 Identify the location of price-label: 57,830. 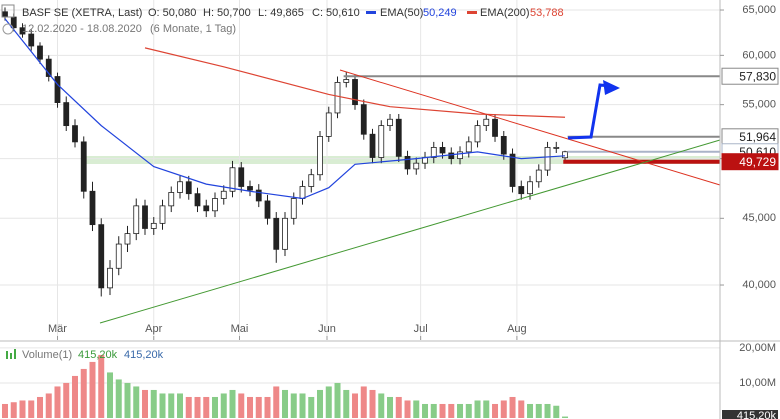
(757, 76).